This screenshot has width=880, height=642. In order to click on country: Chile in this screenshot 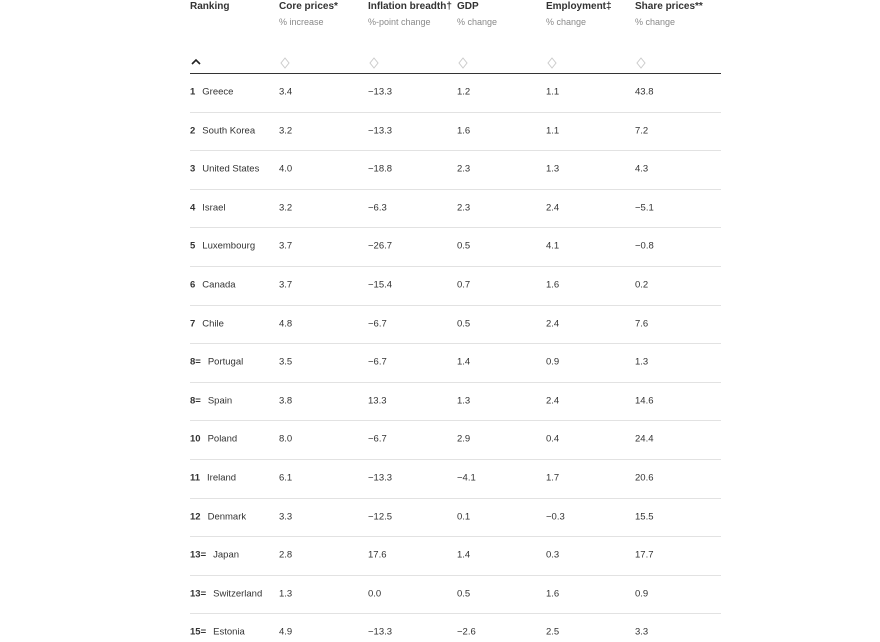, I will do `click(213, 324)`.